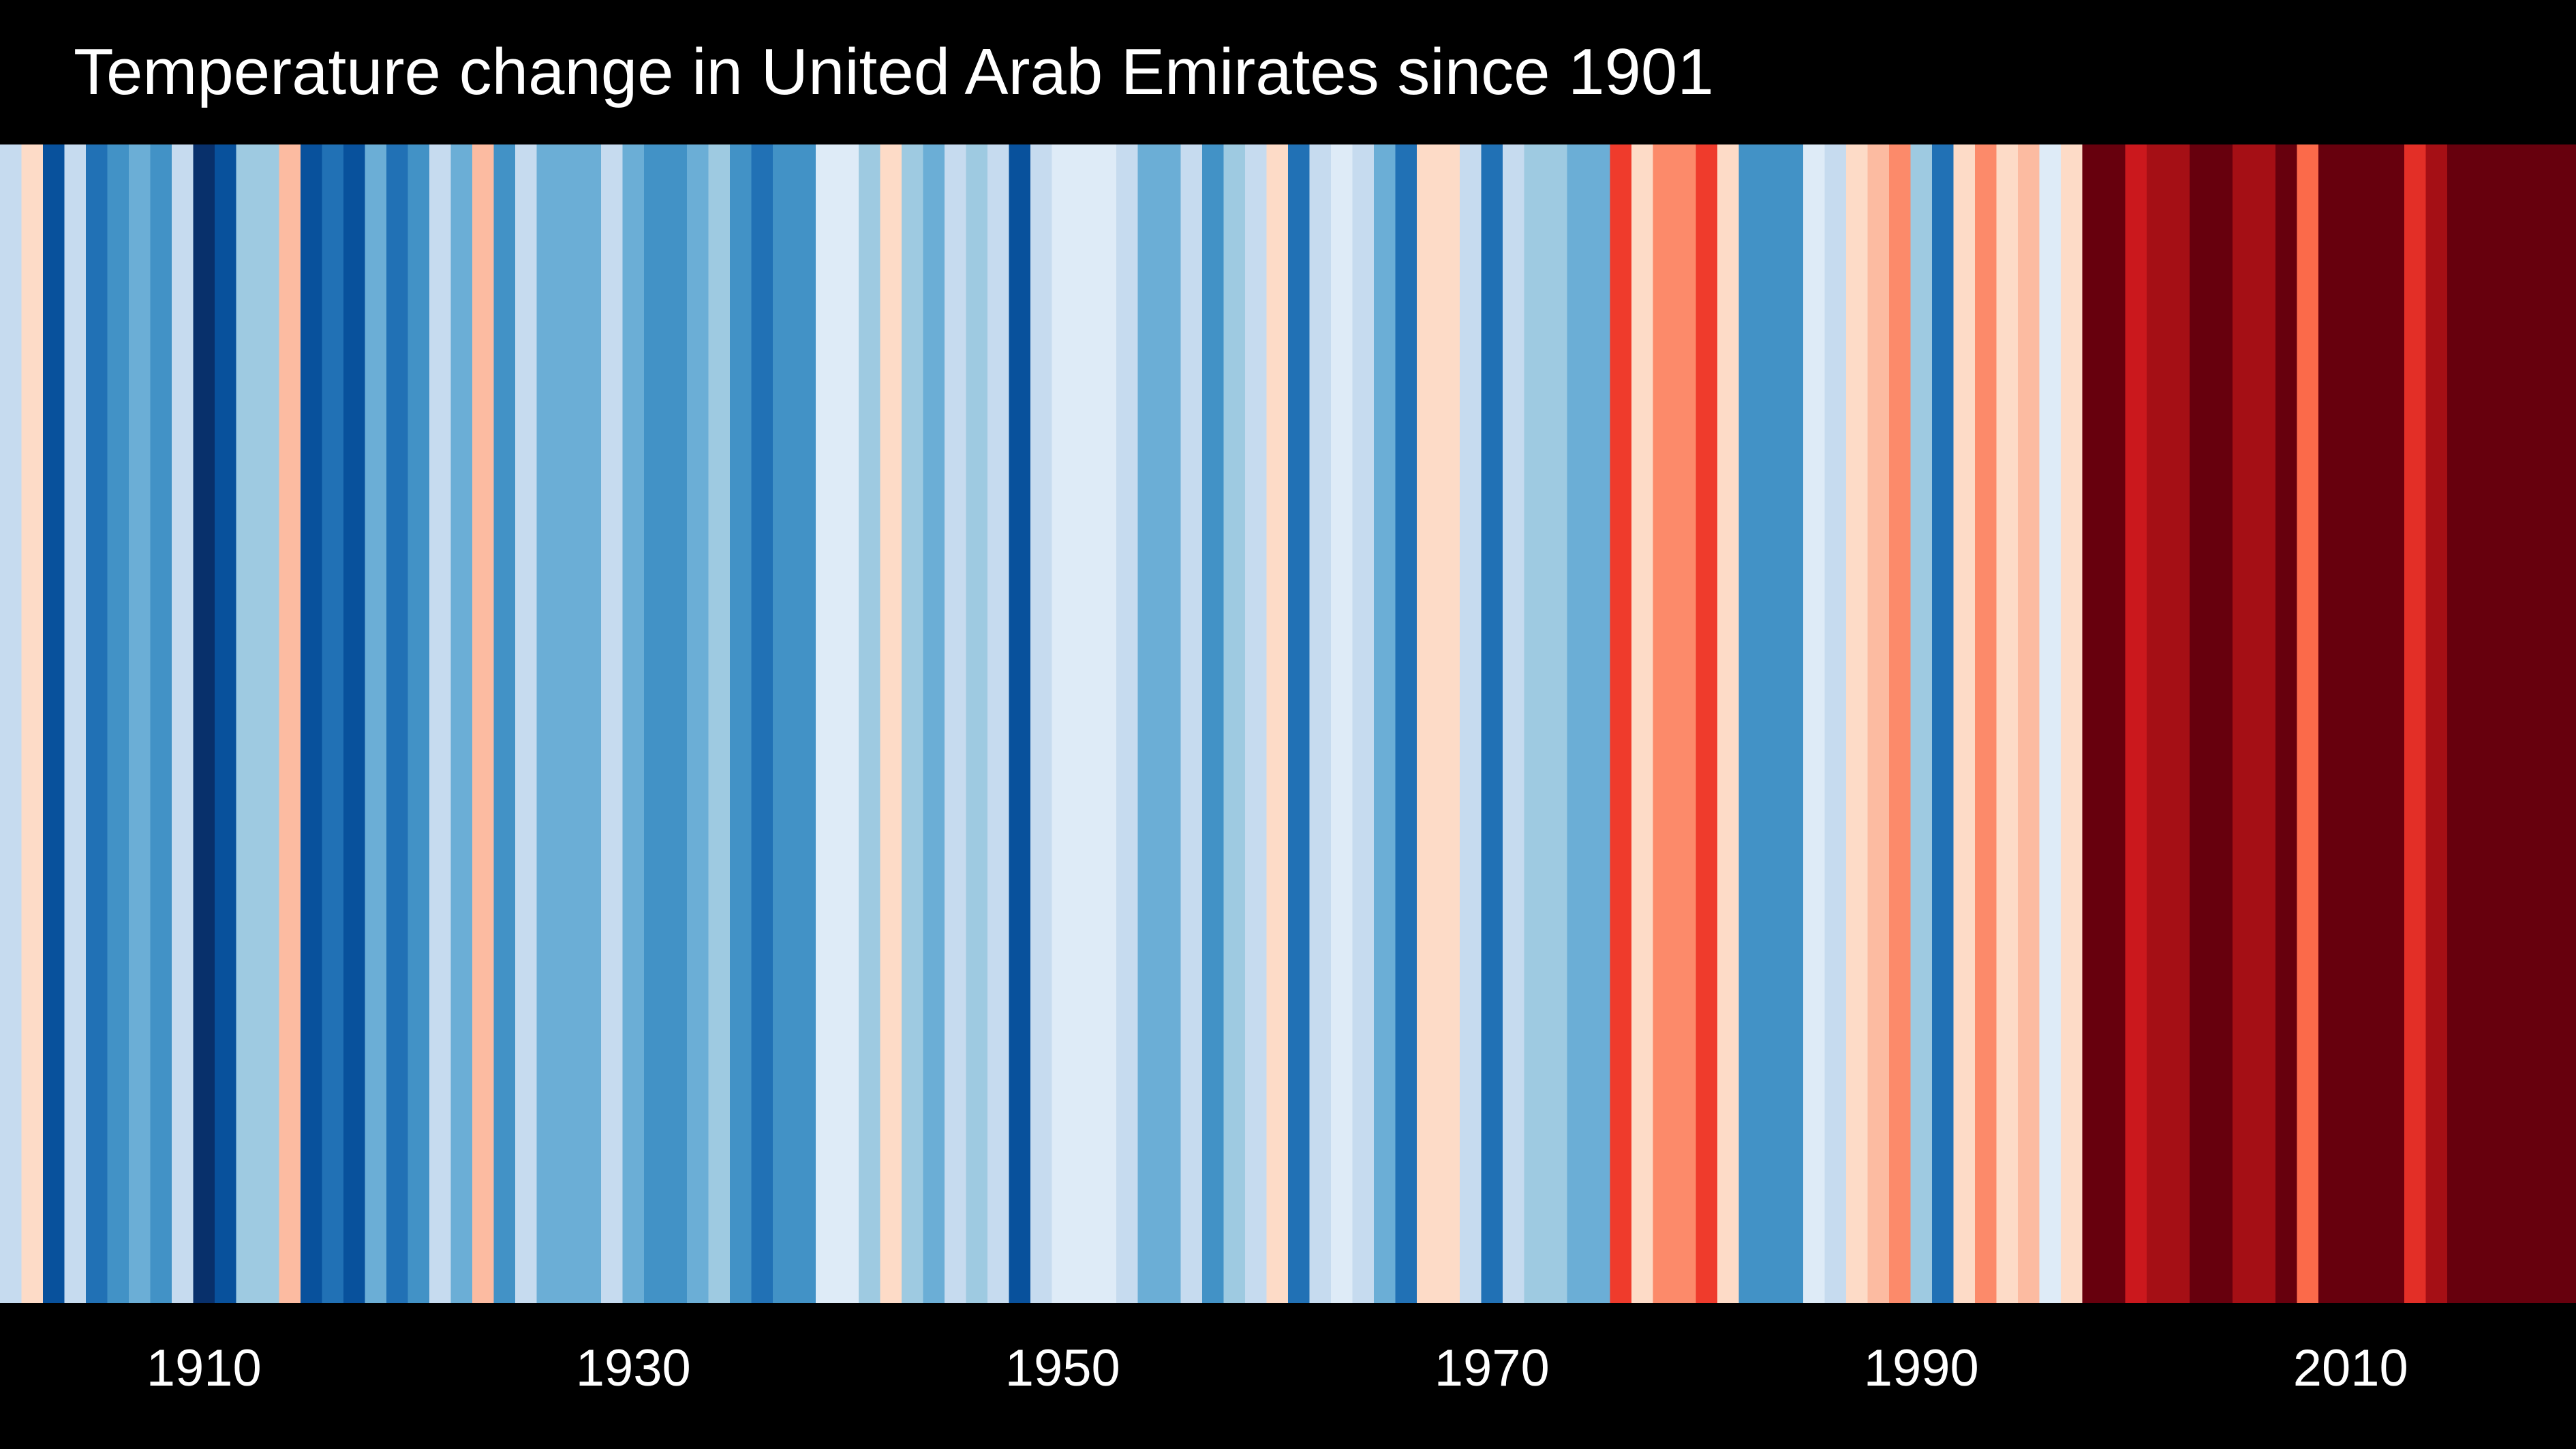  I want to click on stripe-1984, so click(1792, 723).